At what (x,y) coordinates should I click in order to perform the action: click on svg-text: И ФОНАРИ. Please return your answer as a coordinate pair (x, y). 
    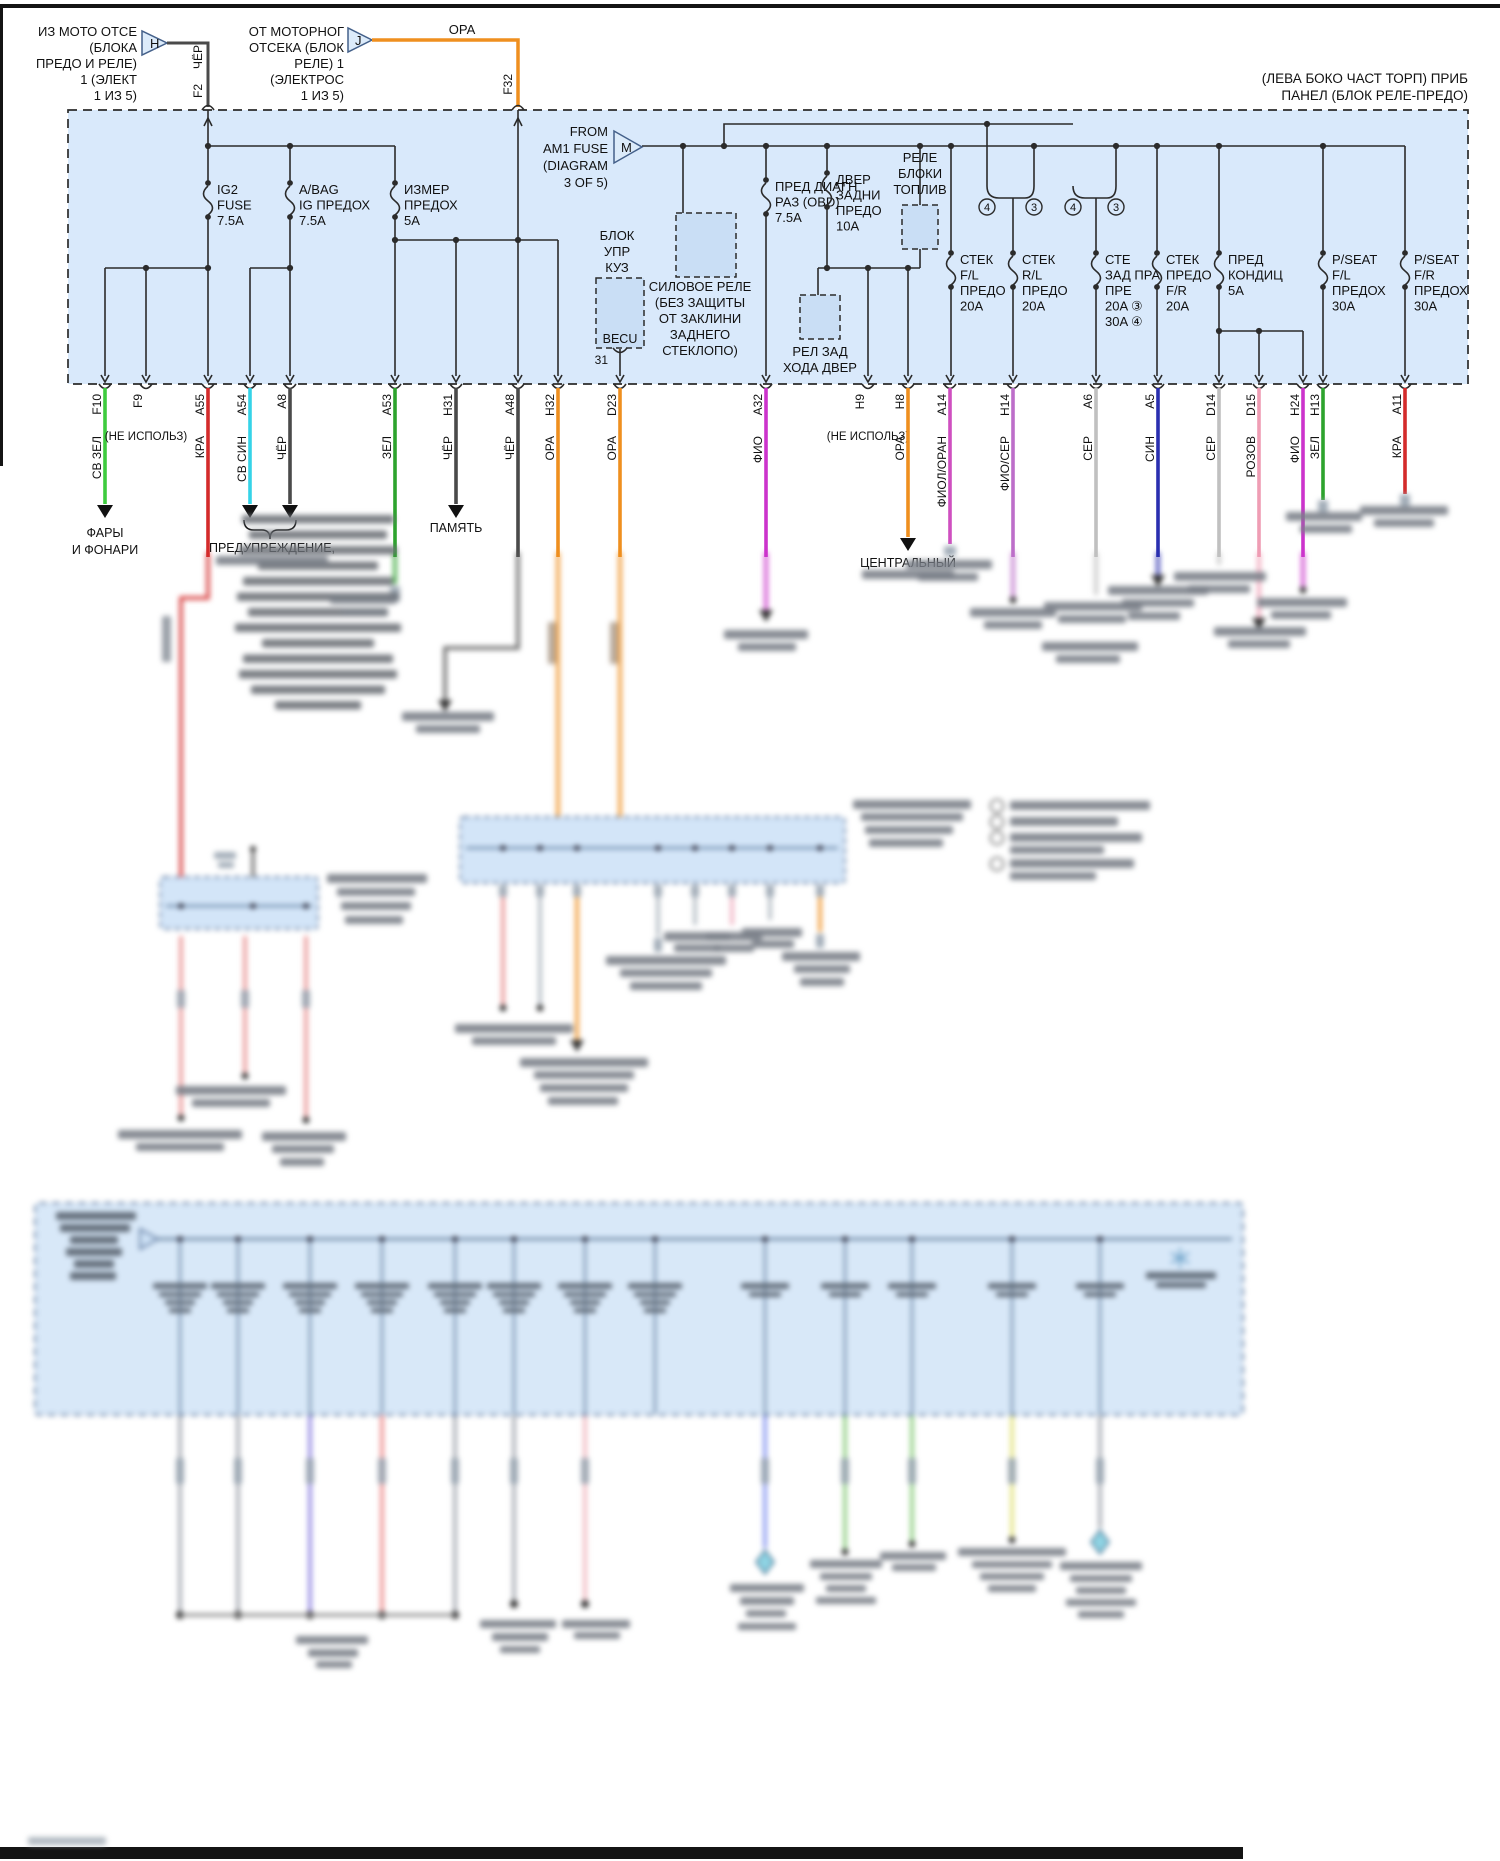
    Looking at the image, I should click on (105, 550).